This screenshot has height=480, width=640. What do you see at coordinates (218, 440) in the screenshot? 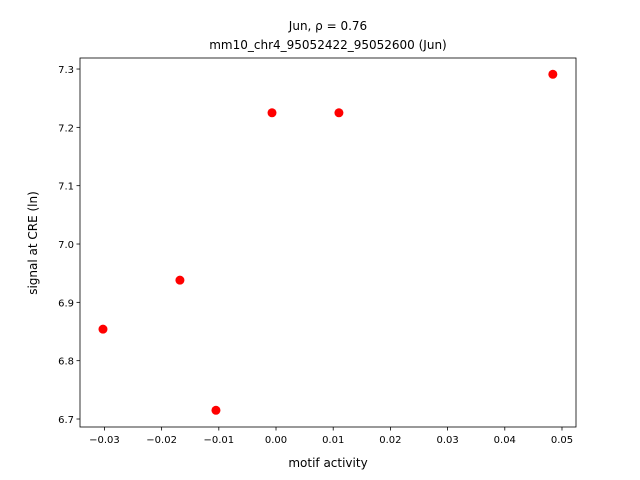
I see `x-tick-label: −0.01` at bounding box center [218, 440].